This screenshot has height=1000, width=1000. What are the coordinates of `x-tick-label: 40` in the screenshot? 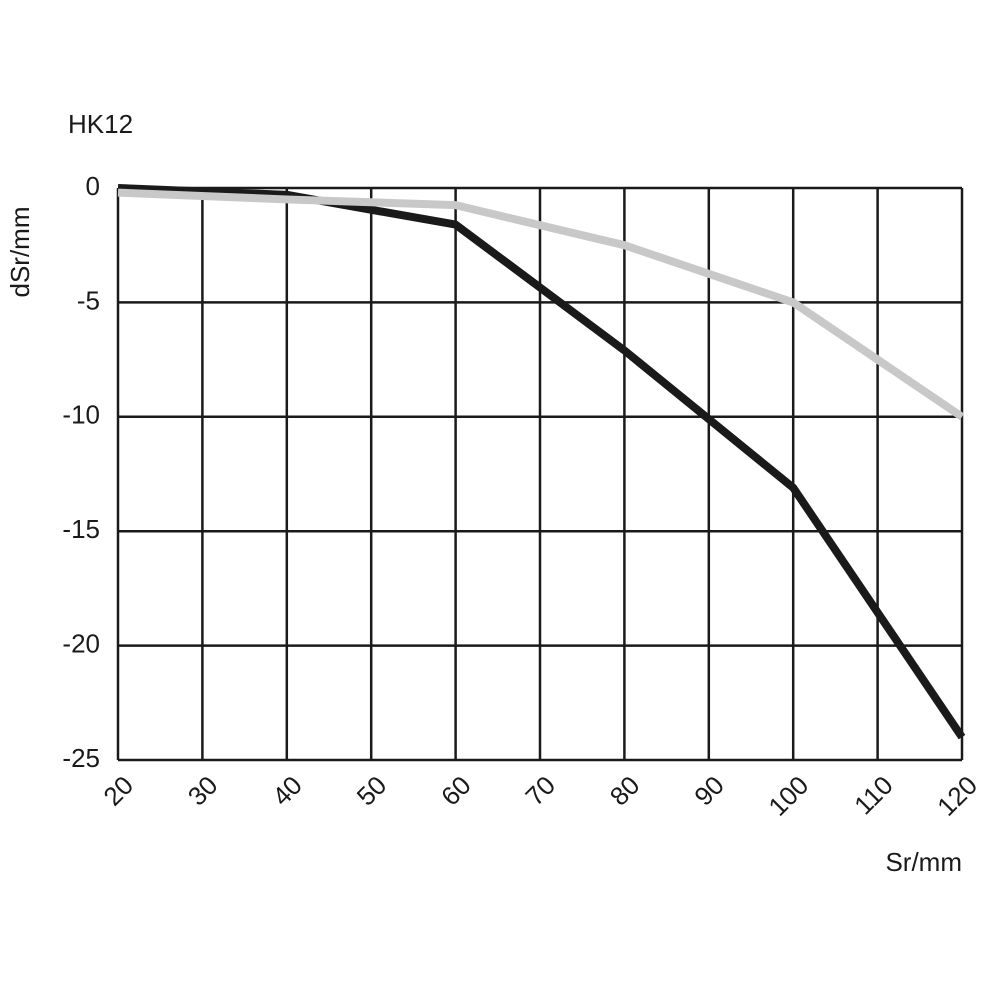 It's located at (287, 791).